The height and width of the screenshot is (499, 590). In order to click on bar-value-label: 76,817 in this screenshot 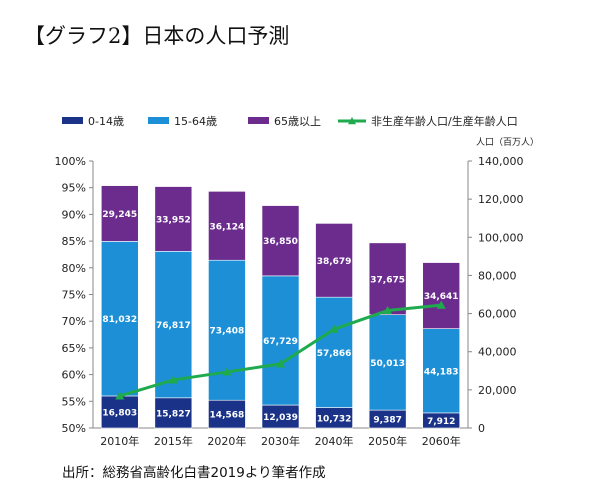, I will do `click(173, 326)`.